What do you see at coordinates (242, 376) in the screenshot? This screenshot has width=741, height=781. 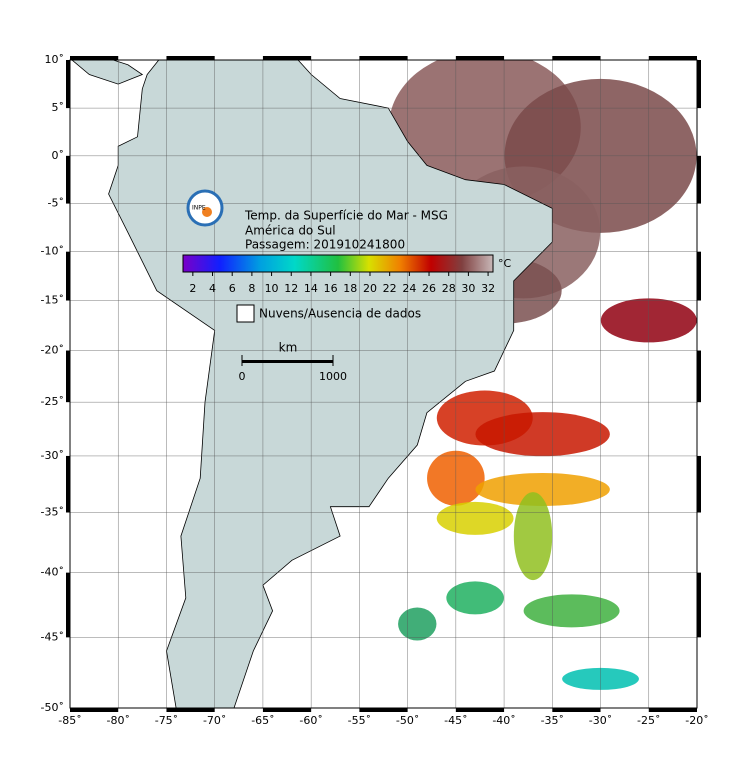 I see `scale-tick-label: 0` at bounding box center [242, 376].